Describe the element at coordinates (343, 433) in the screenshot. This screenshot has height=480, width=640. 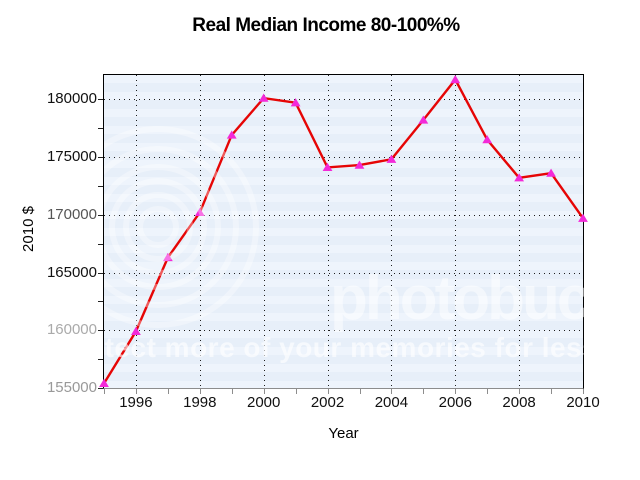
I see `x-axis-title: Year` at that location.